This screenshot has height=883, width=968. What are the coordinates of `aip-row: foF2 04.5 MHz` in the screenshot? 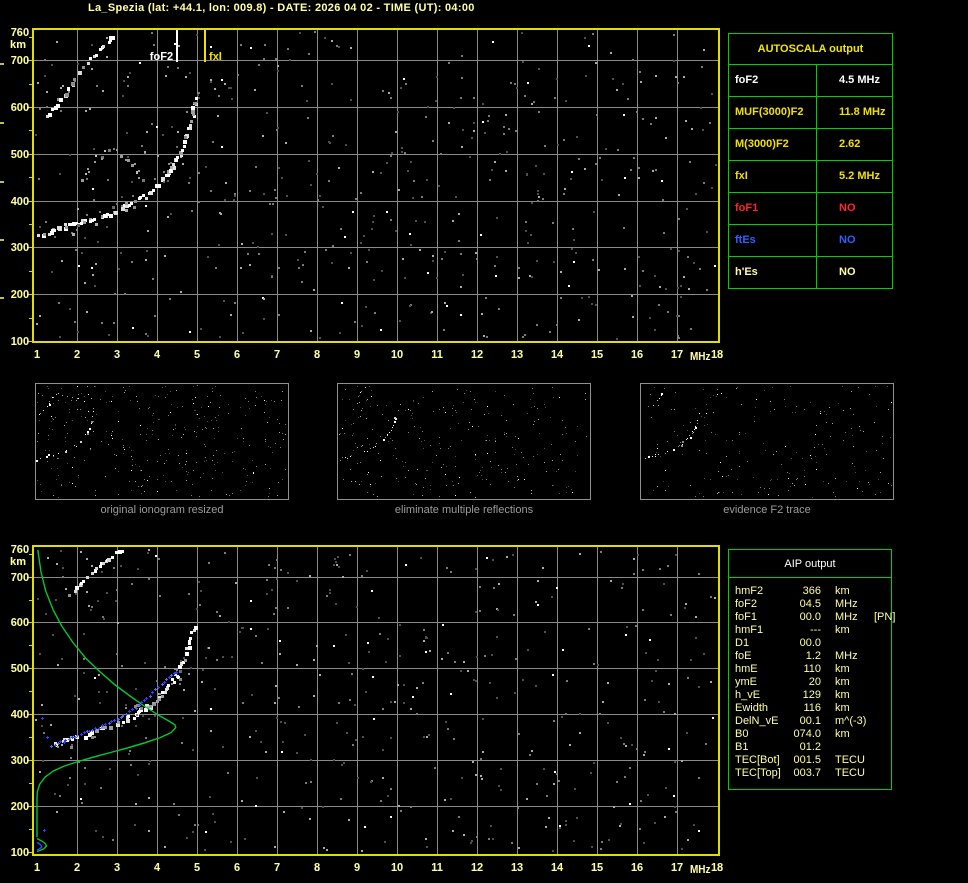 It's located at (813, 604).